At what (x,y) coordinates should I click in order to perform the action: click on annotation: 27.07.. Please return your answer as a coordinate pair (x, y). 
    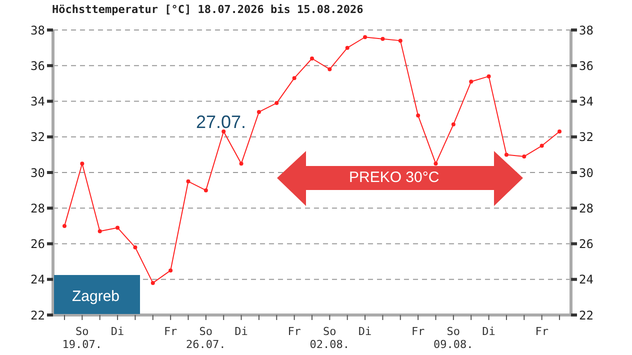
    Looking at the image, I should click on (221, 122).